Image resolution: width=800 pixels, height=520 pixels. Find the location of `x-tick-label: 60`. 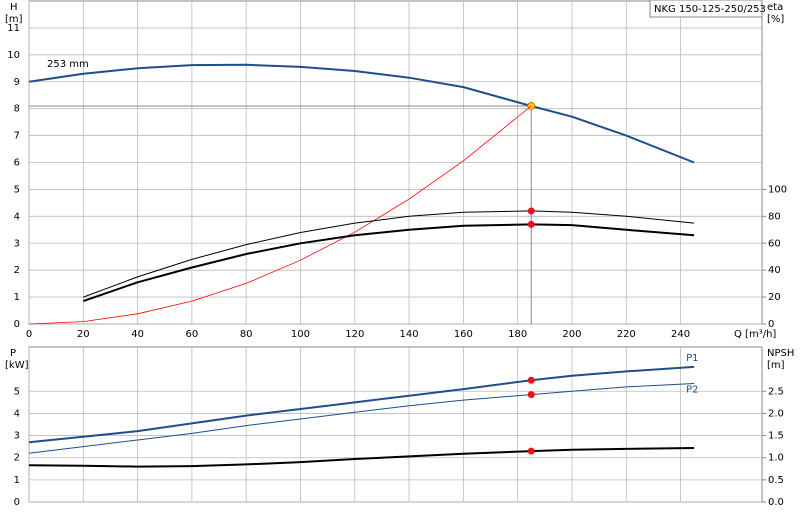

x-tick-label: 60 is located at coordinates (192, 334).